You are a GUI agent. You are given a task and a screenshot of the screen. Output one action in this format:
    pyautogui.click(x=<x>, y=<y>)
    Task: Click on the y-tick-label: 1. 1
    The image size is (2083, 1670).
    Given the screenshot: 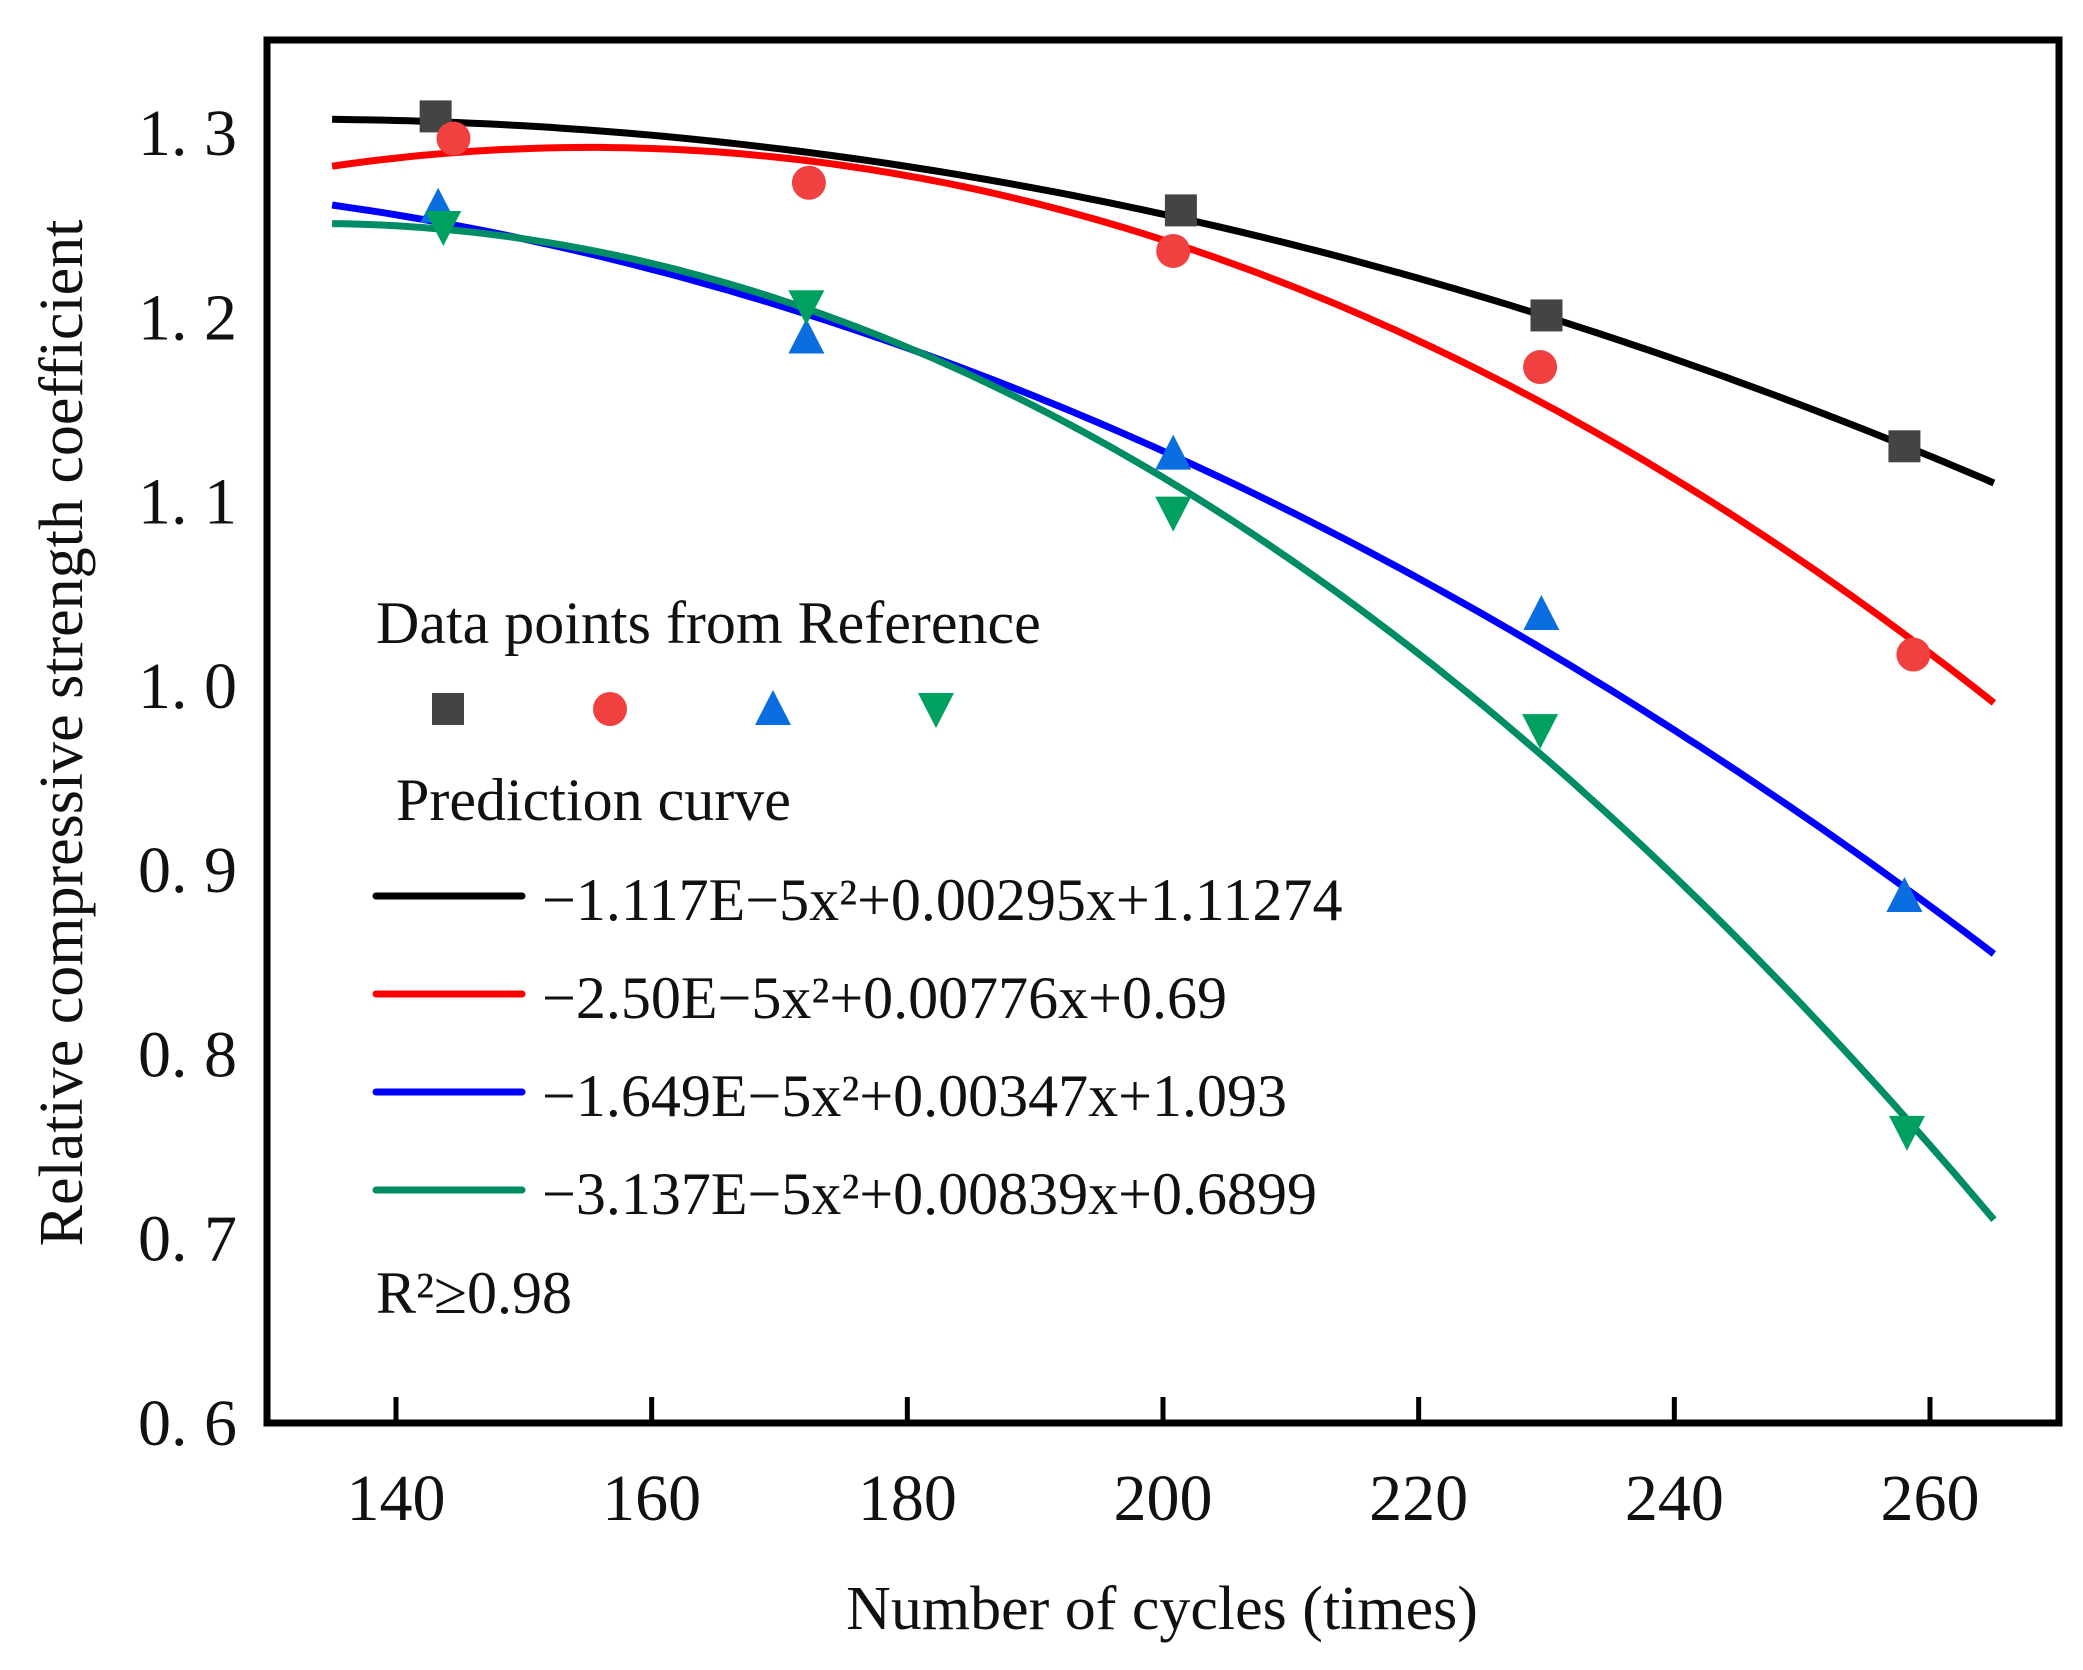 What is the action you would take?
    pyautogui.click(x=187, y=502)
    